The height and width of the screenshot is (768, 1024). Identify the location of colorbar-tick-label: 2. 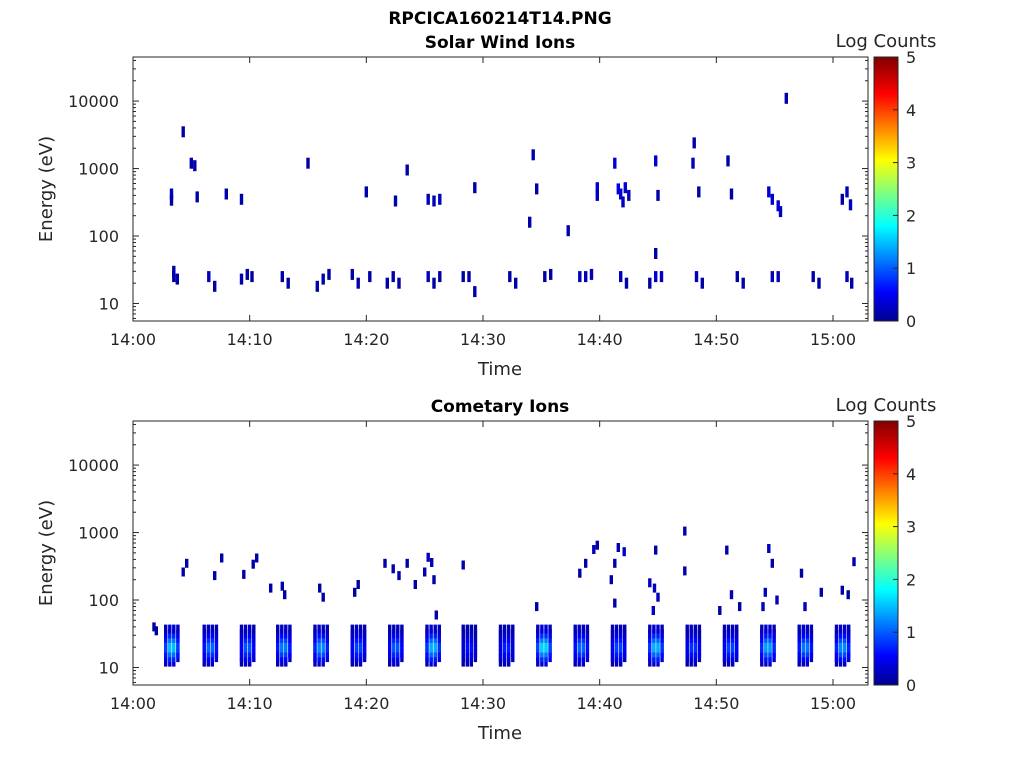
(911, 579).